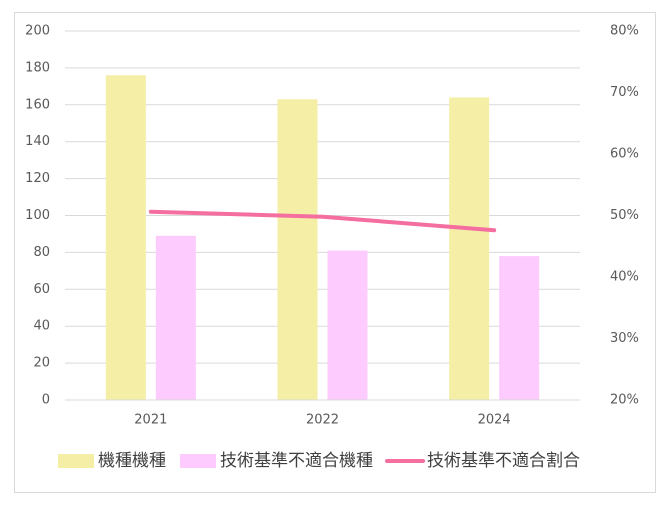 This screenshot has width=670, height=515. Describe the element at coordinates (41, 252) in the screenshot. I see `y-tick-label: 80` at that location.